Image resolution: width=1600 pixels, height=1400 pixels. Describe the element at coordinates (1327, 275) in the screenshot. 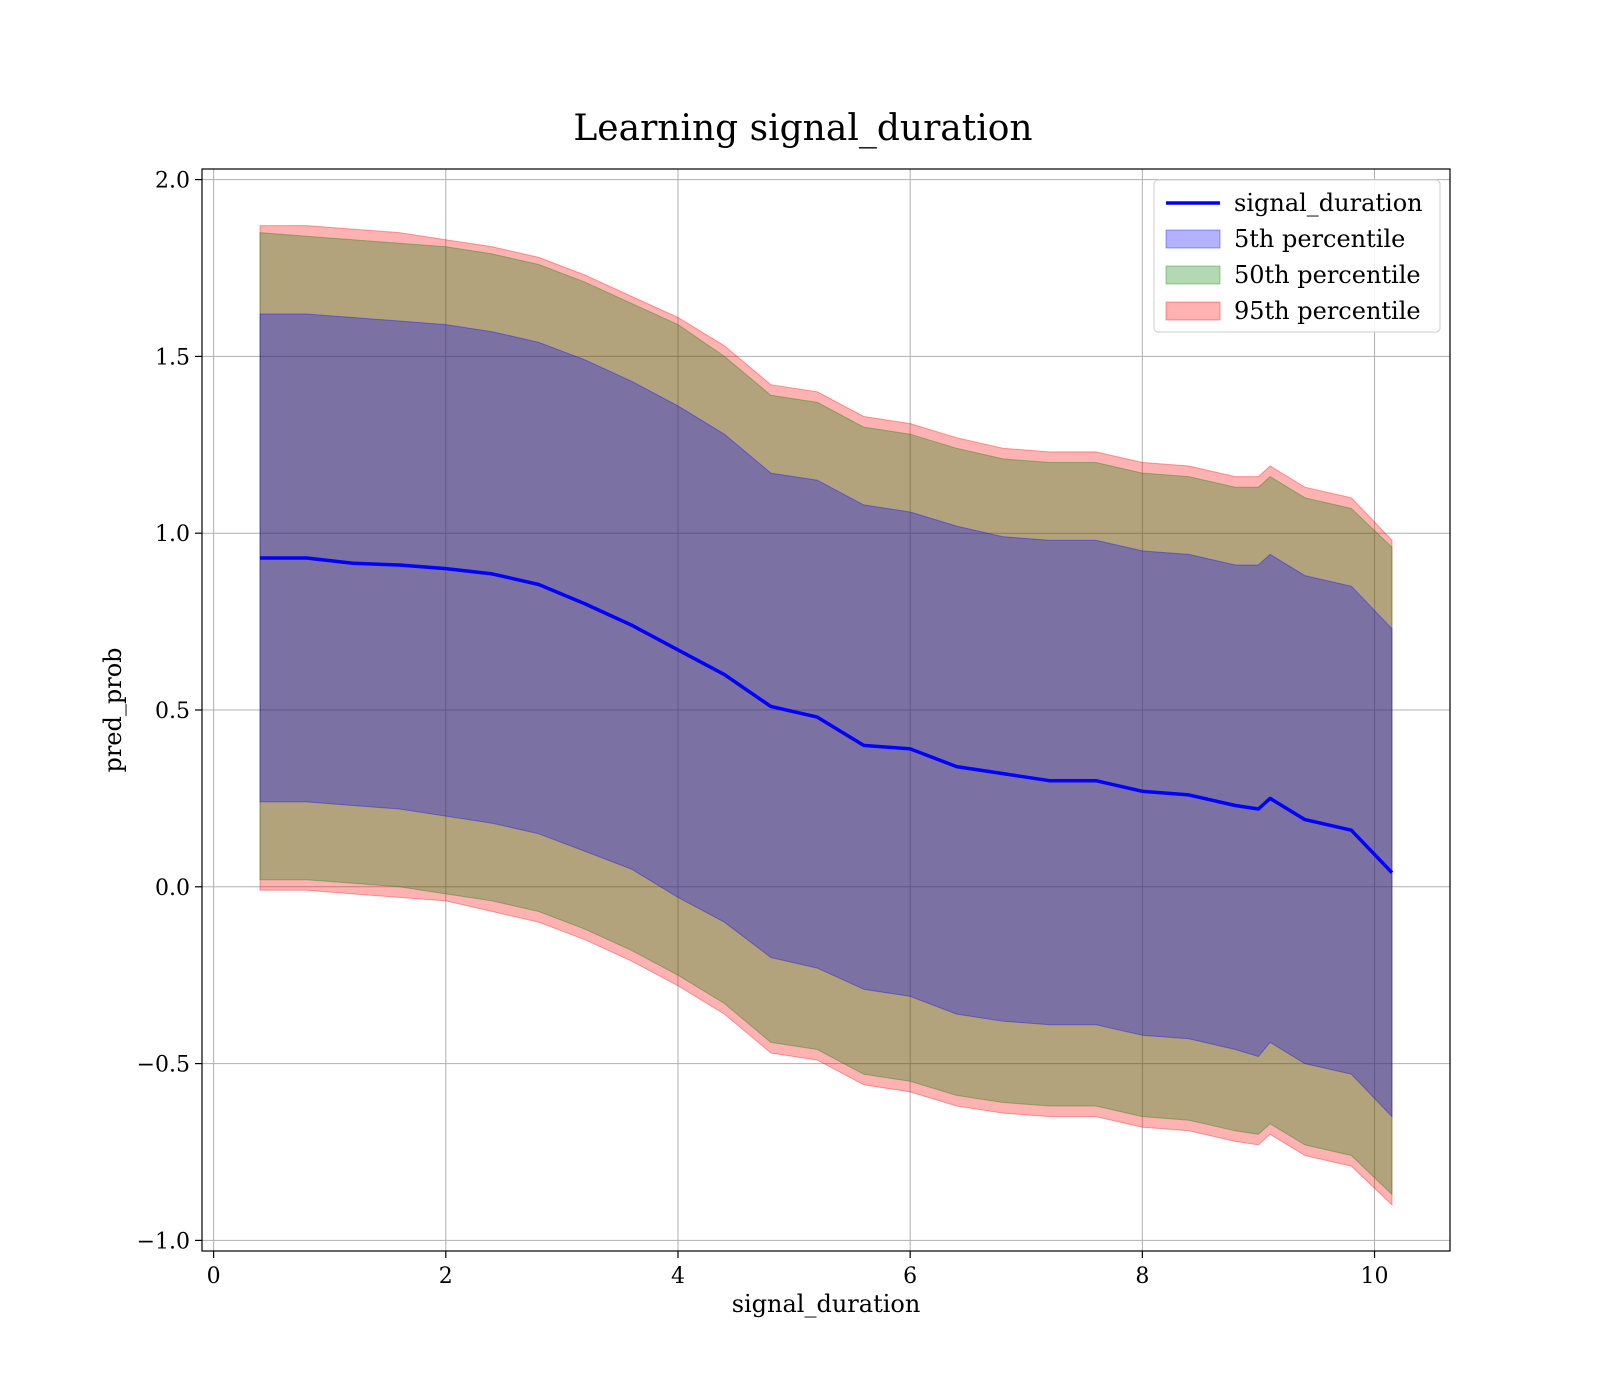

I see `legend-label: 50th percentile` at that location.